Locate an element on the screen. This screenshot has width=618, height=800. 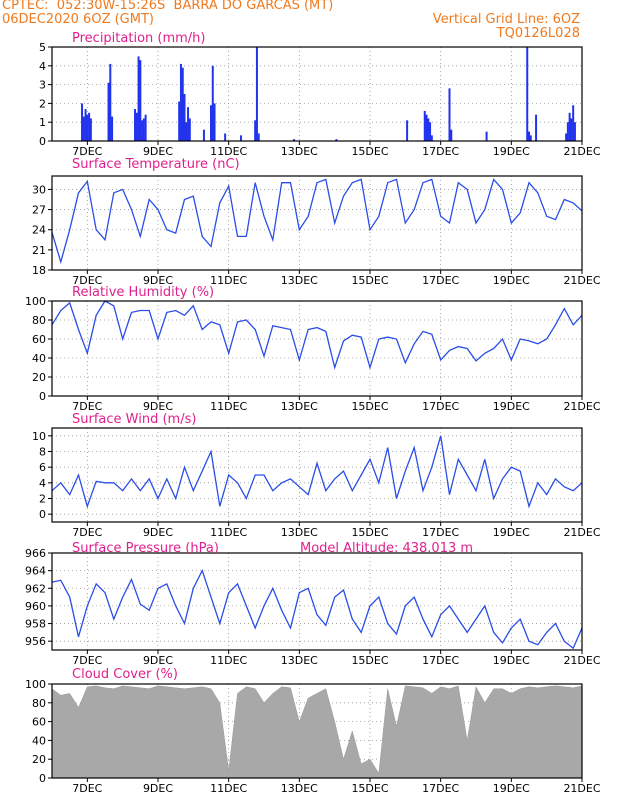
pressure-ytick-label: 960 is located at coordinates (35, 606).